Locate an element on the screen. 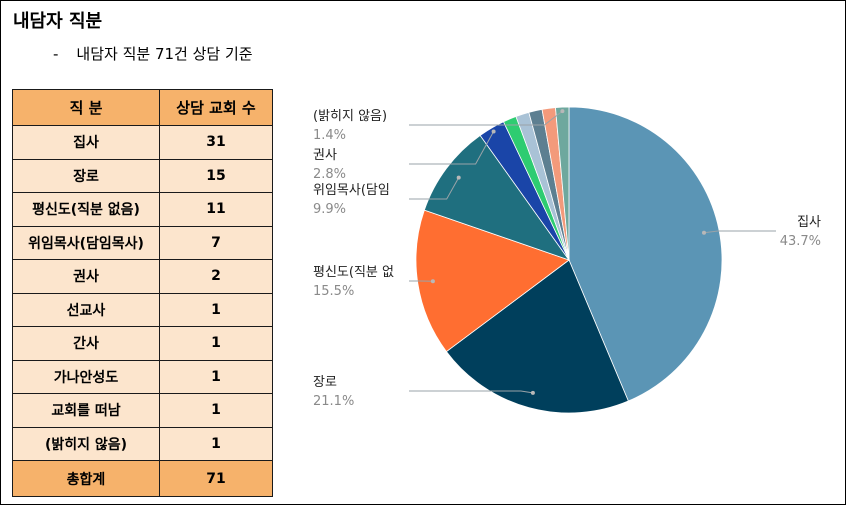  row-role: 교회를 떠남 is located at coordinates (86, 410).